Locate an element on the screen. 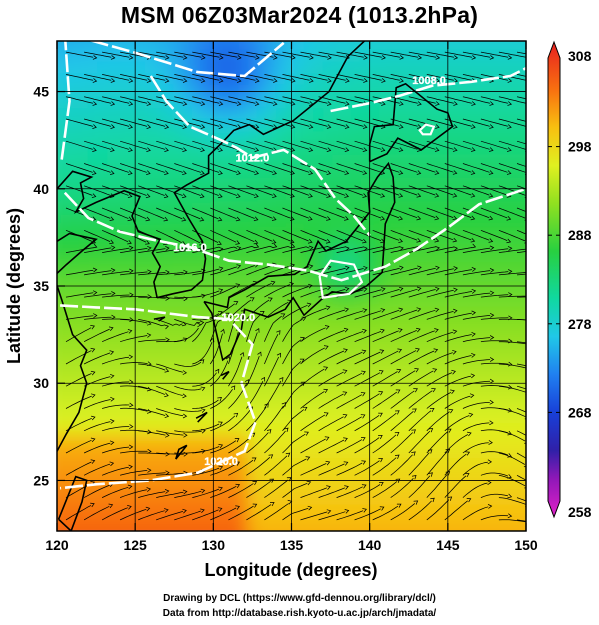 This screenshot has width=599, height=625. colorbar-tick-label: 278 is located at coordinates (580, 324).